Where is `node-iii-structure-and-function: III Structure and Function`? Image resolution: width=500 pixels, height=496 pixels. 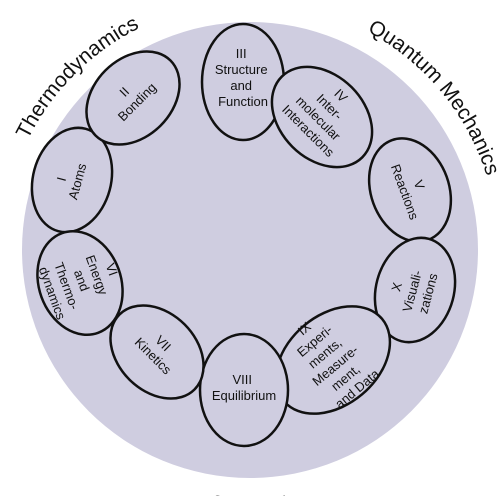
node-iii-structure-and-function: III Structure and Function is located at coordinates (243, 82).